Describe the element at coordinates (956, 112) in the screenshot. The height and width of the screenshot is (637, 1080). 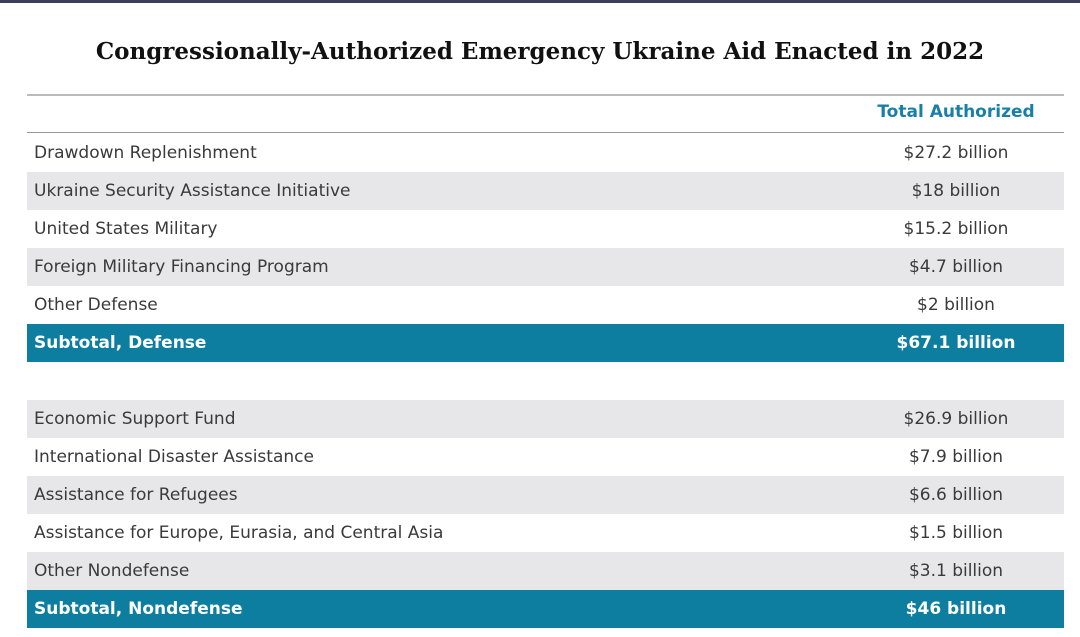
I see `column-header: Total Authorized` at that location.